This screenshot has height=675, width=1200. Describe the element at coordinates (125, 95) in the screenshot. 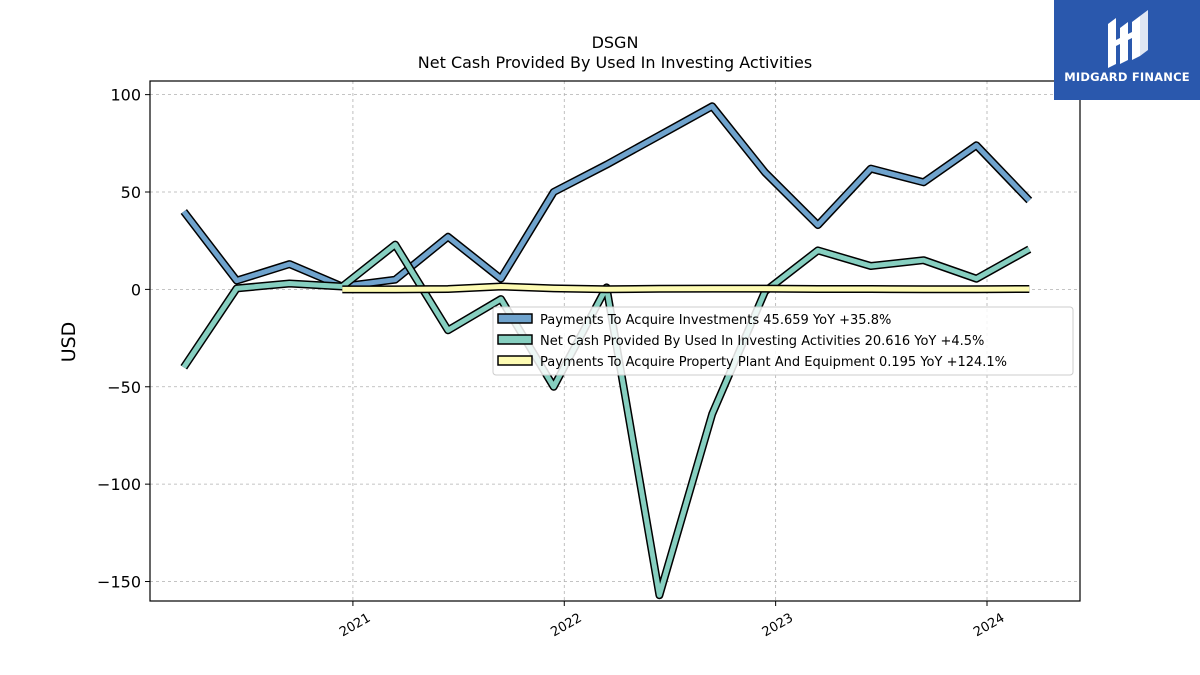

I see `y-tick-label: 100` at that location.